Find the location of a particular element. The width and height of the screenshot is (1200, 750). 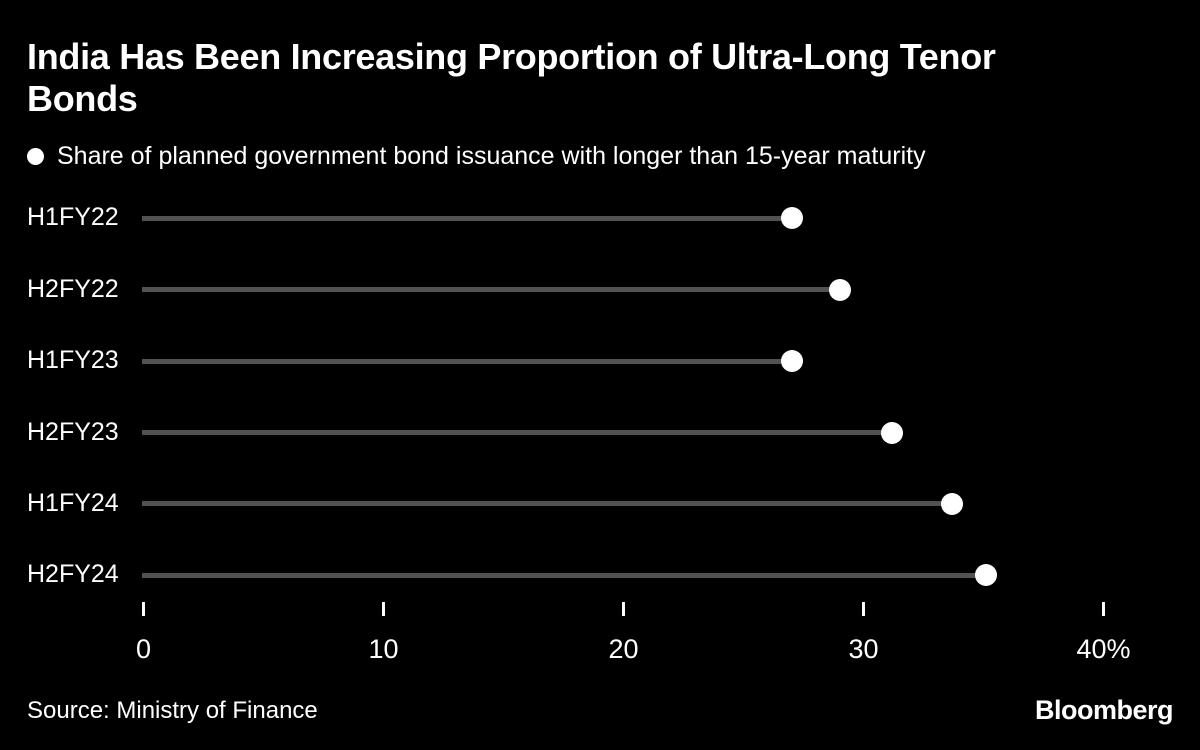

chart-title-line2: Bonds is located at coordinates (82, 98).